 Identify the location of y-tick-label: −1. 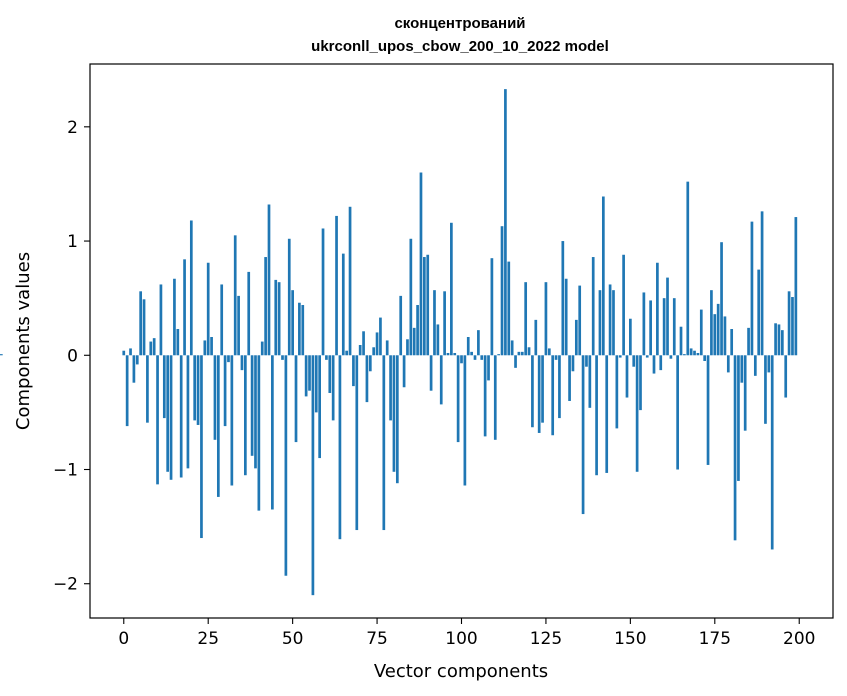
(65, 471).